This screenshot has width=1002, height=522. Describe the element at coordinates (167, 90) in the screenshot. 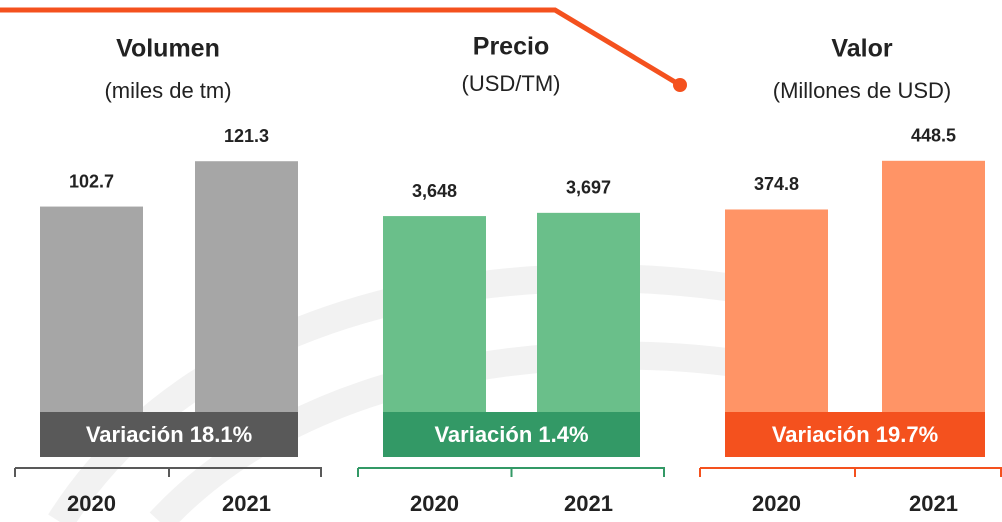

I see `chart-subtitle: (miles de tm)` at that location.